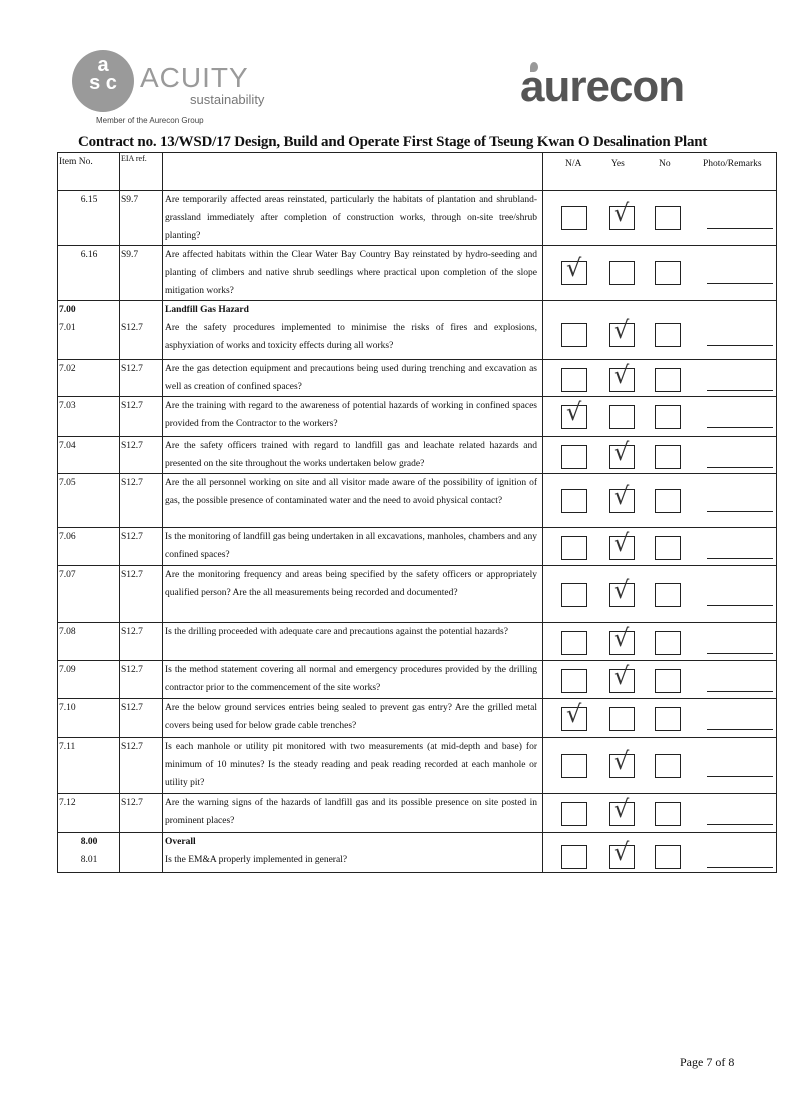  What do you see at coordinates (88, 594) in the screenshot?
I see `item-no-cell: 7.07` at bounding box center [88, 594].